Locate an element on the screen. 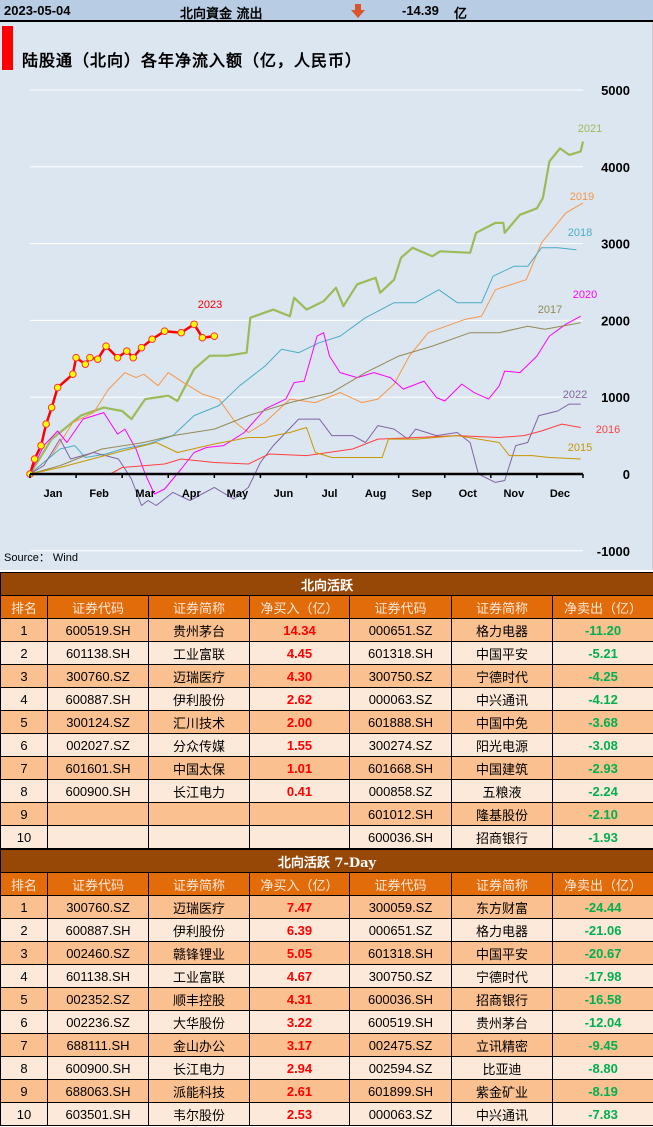 The height and width of the screenshot is (1127, 653). series-label-2023: 2023 is located at coordinates (210, 305).